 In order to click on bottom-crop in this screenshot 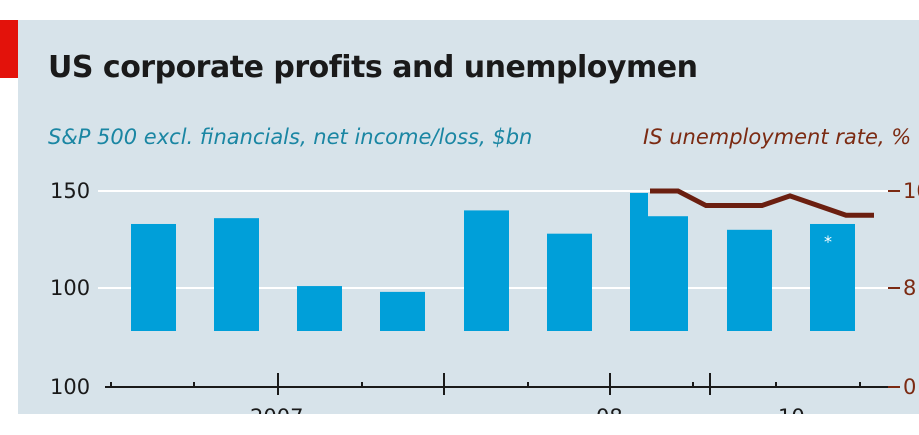, I will do `click(459, 424)`.